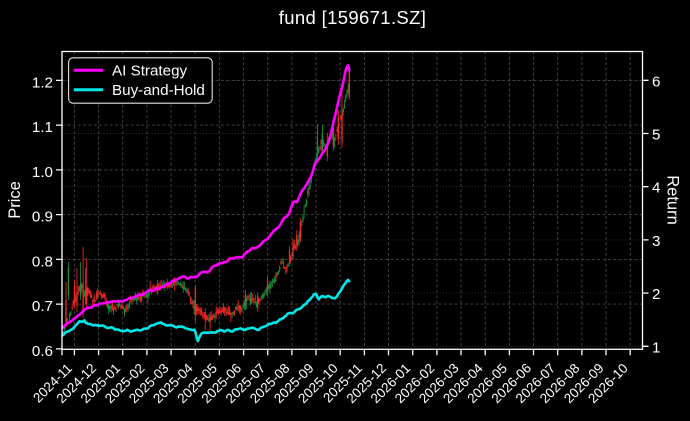  I want to click on svg-text: 6, so click(656, 81).